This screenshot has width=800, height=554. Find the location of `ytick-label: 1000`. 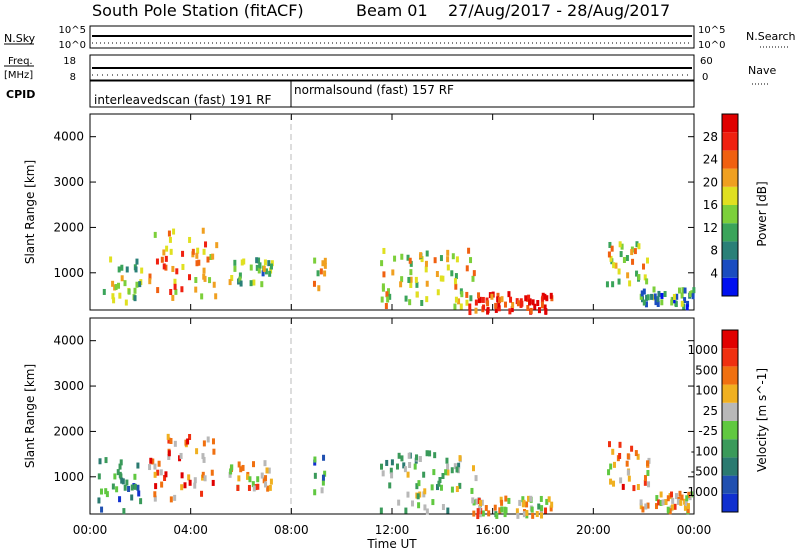

ytick-label: 1000 is located at coordinates (68, 477).